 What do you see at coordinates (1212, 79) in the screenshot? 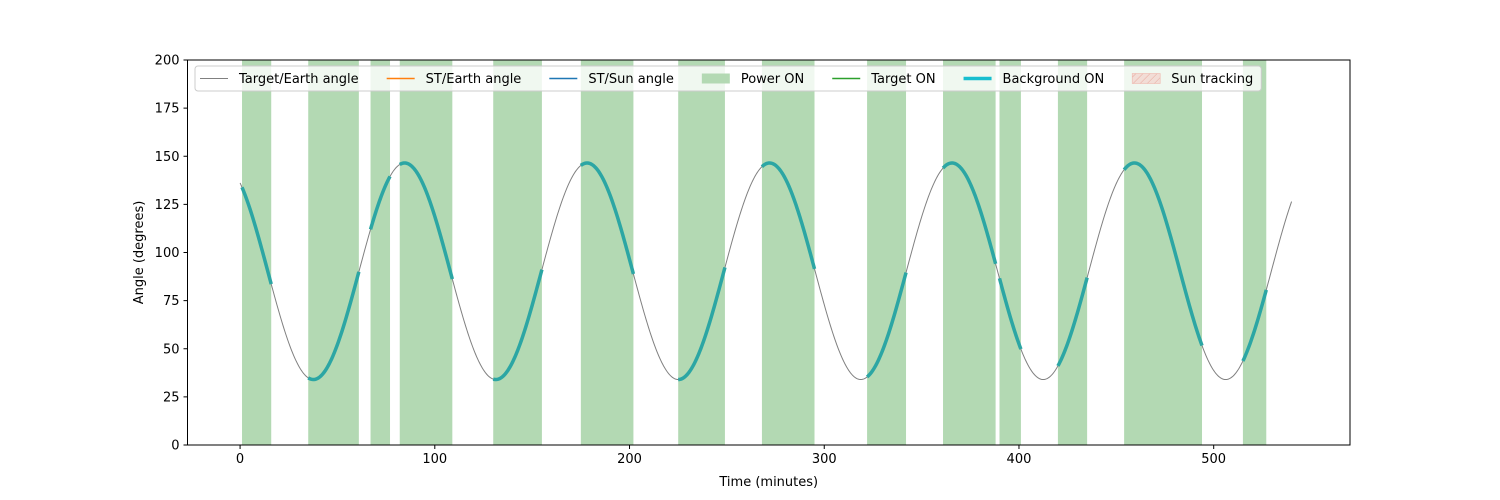
I see `legend-label-sun-tracking: Sun tracking` at bounding box center [1212, 79].